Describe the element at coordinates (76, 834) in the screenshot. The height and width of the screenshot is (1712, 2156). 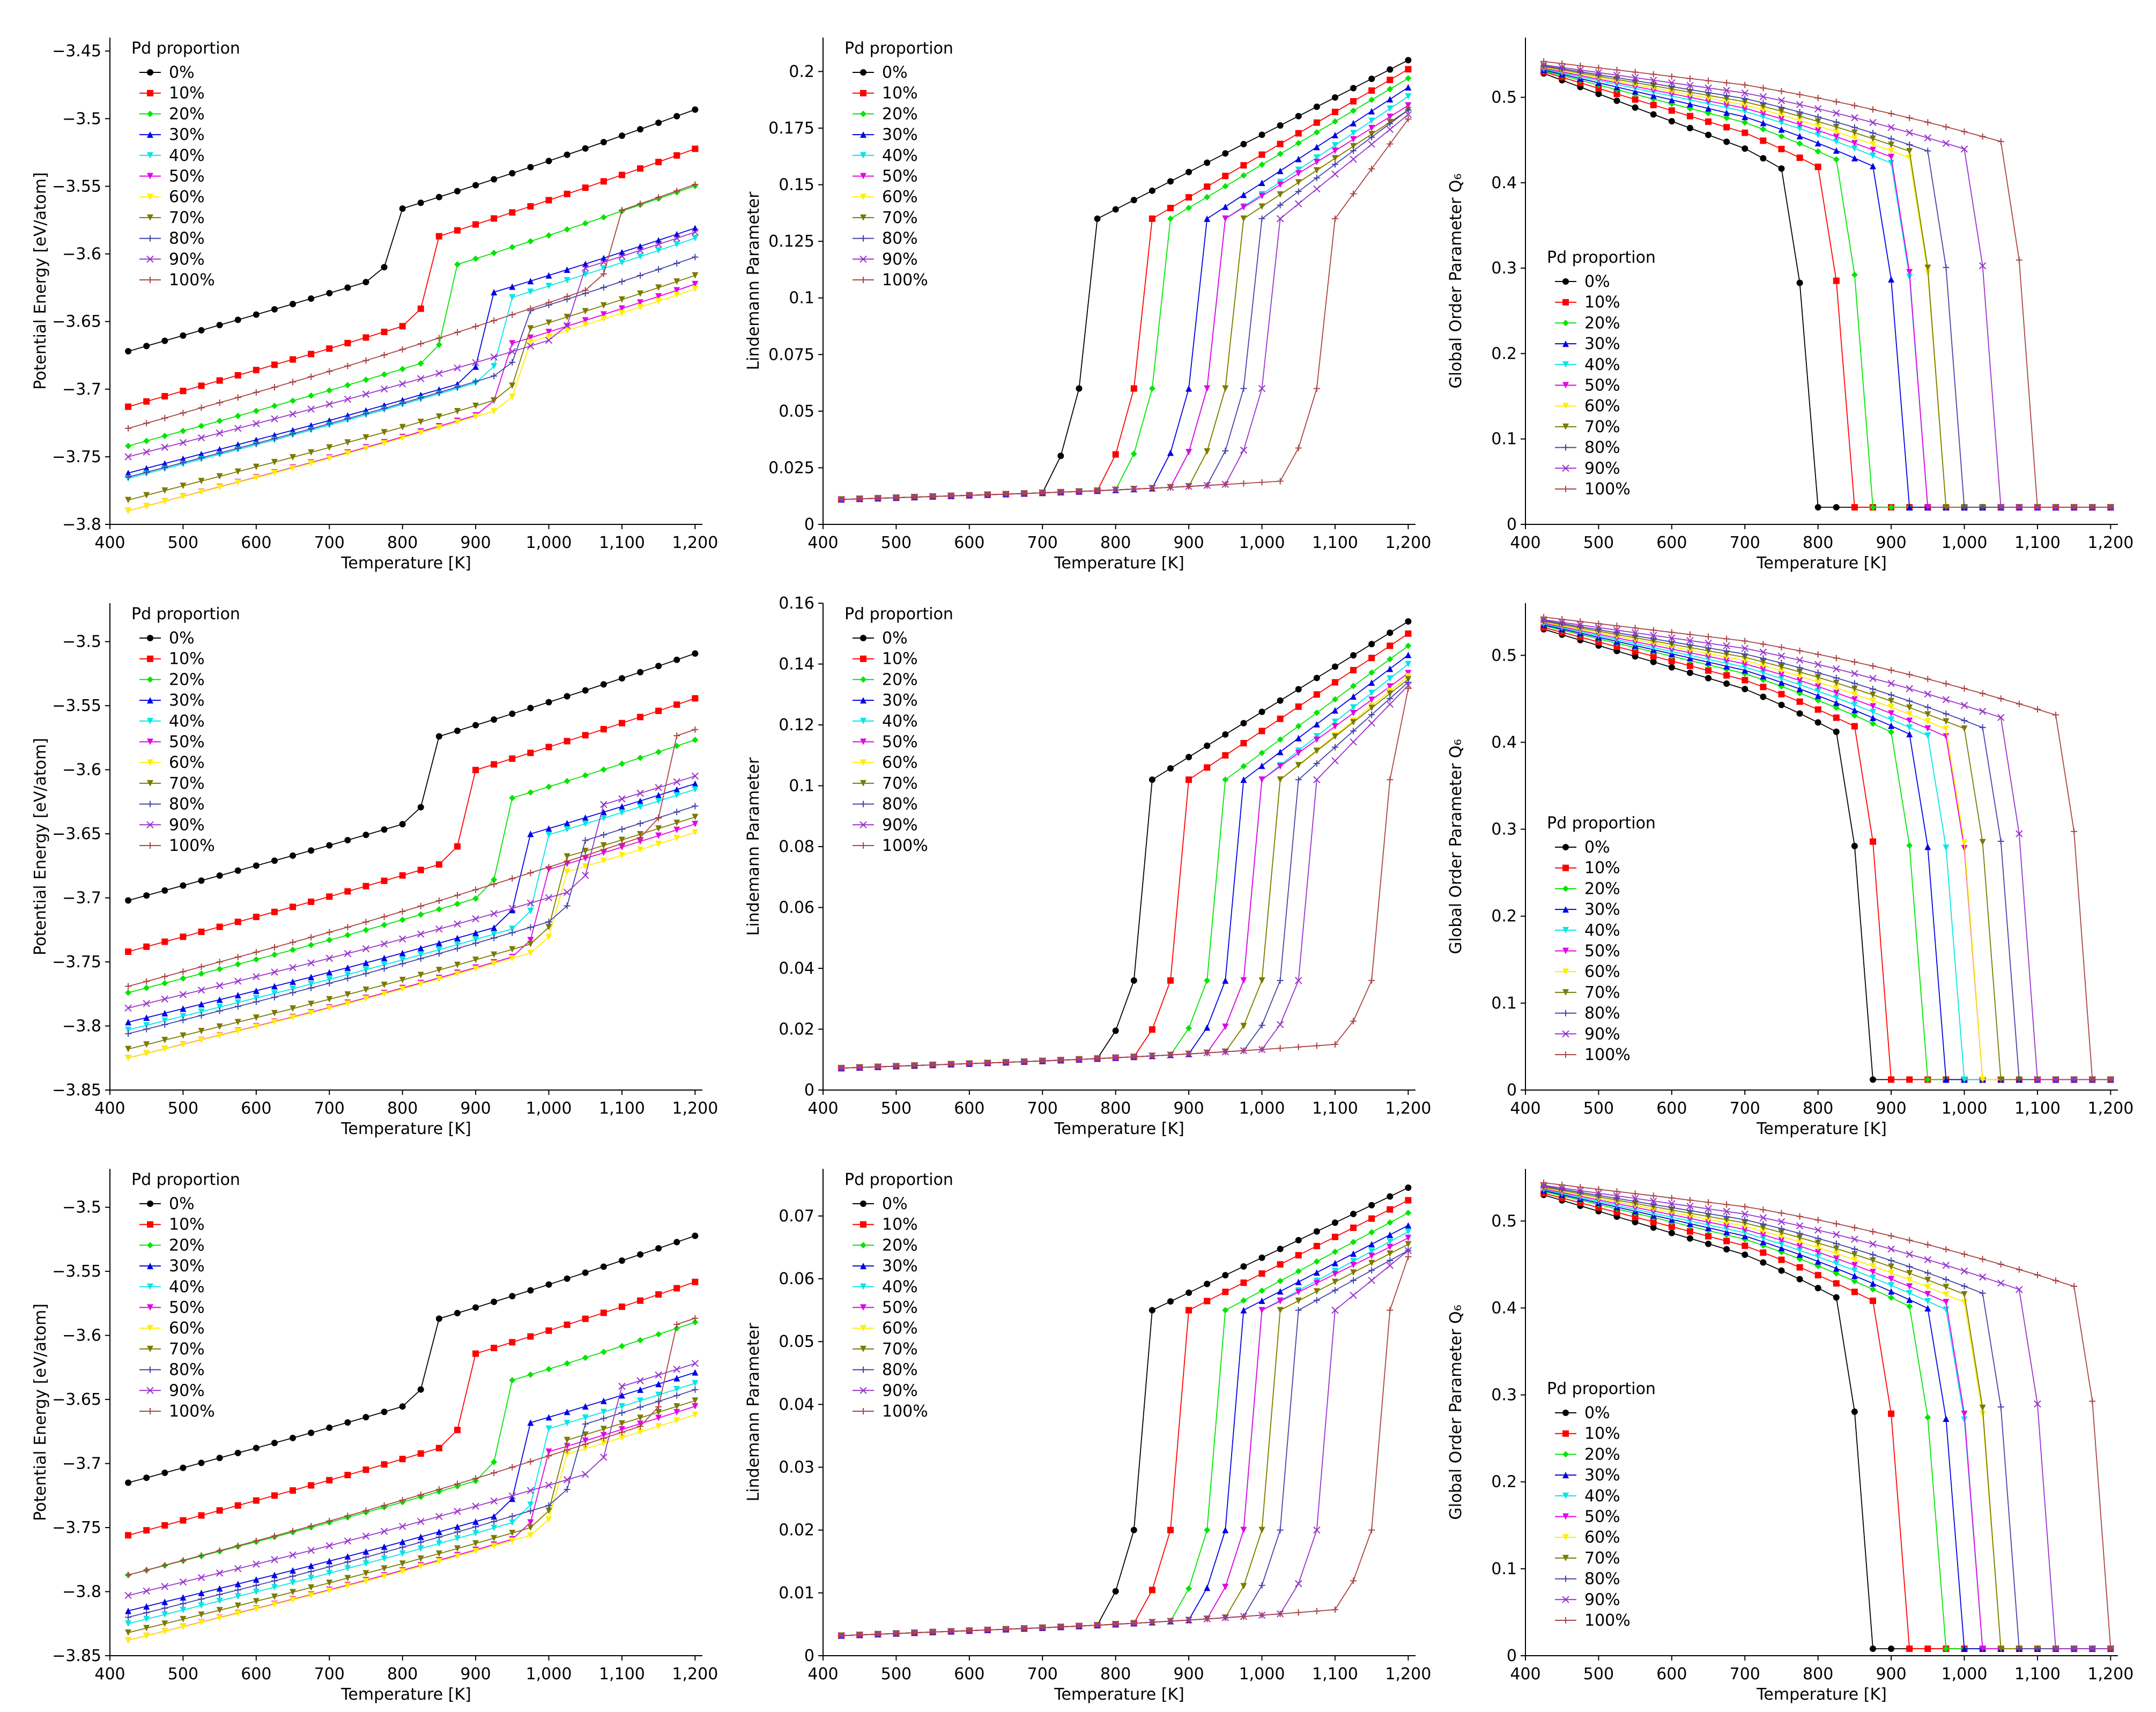
I see `y-tick-label: −3.65` at that location.